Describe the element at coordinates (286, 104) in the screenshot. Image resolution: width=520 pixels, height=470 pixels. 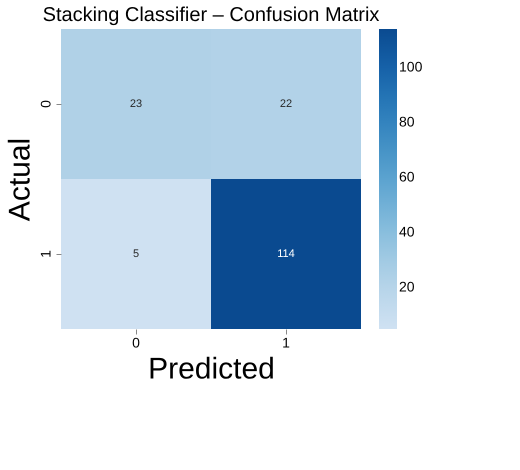
I see `data-label: 22` at that location.